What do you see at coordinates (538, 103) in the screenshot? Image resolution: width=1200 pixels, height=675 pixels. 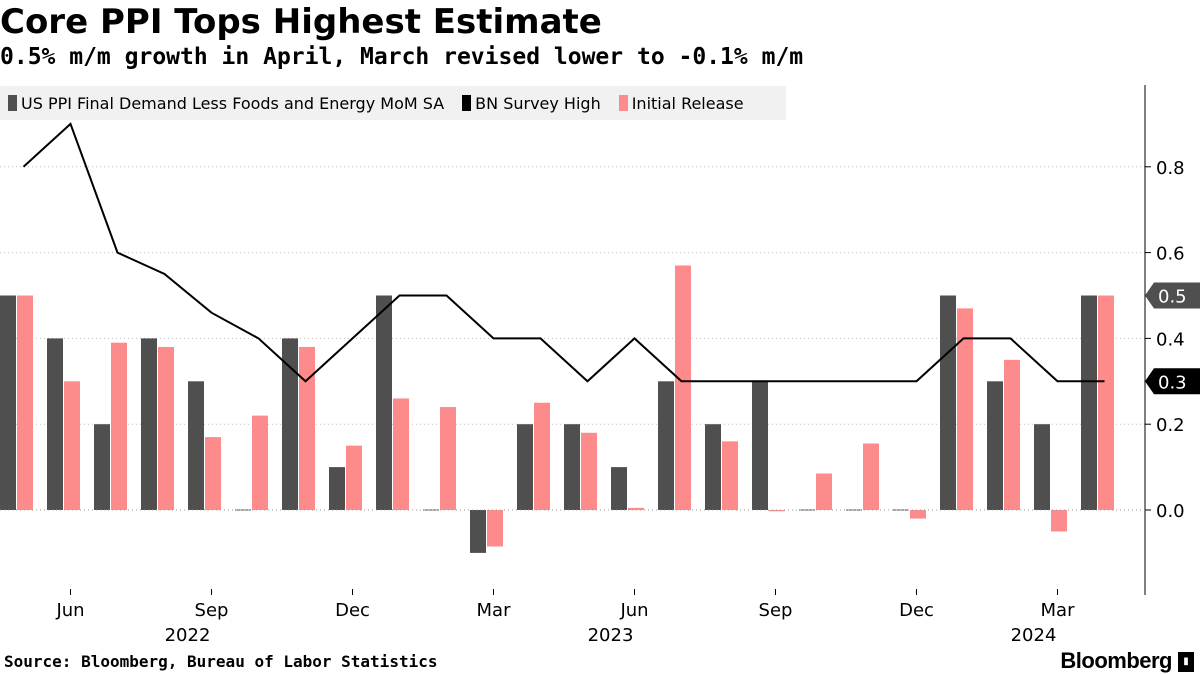 I see `legend-label-survey-high: BN Survey High` at bounding box center [538, 103].